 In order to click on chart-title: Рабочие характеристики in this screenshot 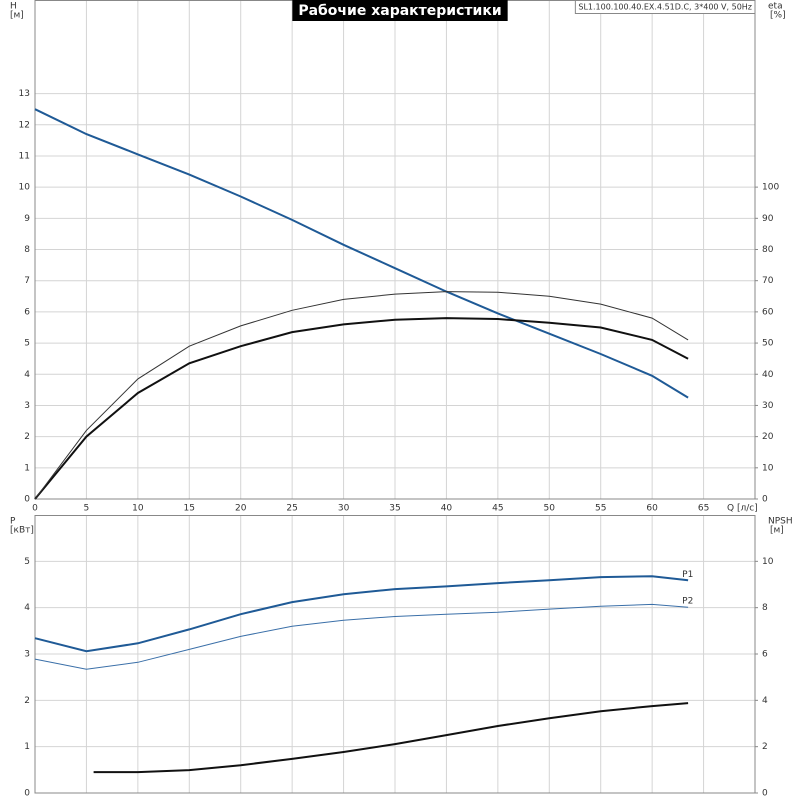, I will do `click(399, 11)`.